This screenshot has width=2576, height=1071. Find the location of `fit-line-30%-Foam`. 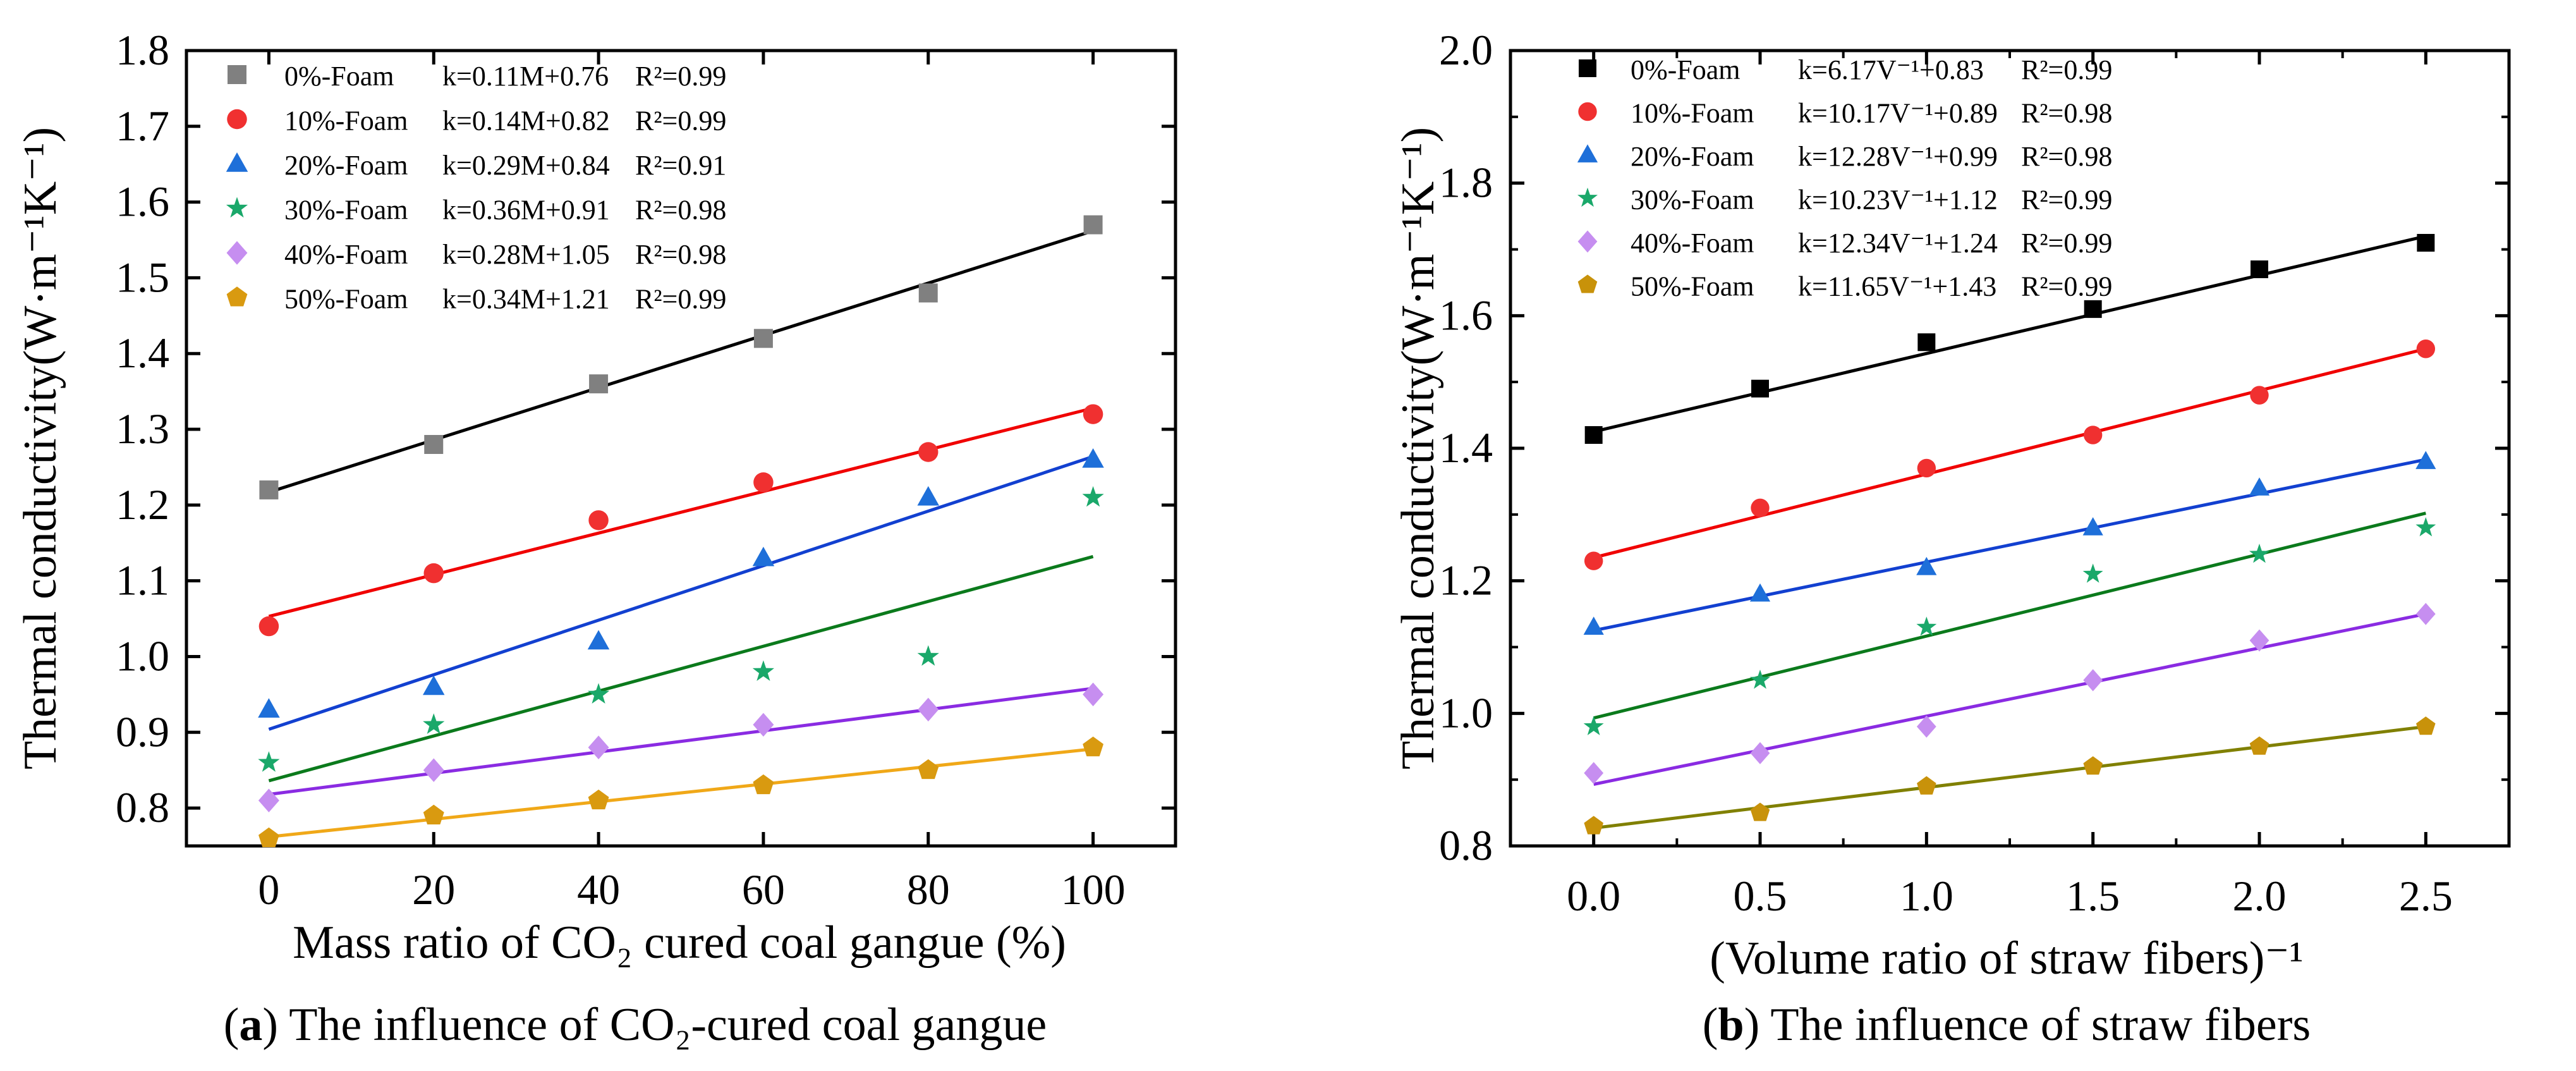

fit-line-30%-Foam is located at coordinates (2010, 615).